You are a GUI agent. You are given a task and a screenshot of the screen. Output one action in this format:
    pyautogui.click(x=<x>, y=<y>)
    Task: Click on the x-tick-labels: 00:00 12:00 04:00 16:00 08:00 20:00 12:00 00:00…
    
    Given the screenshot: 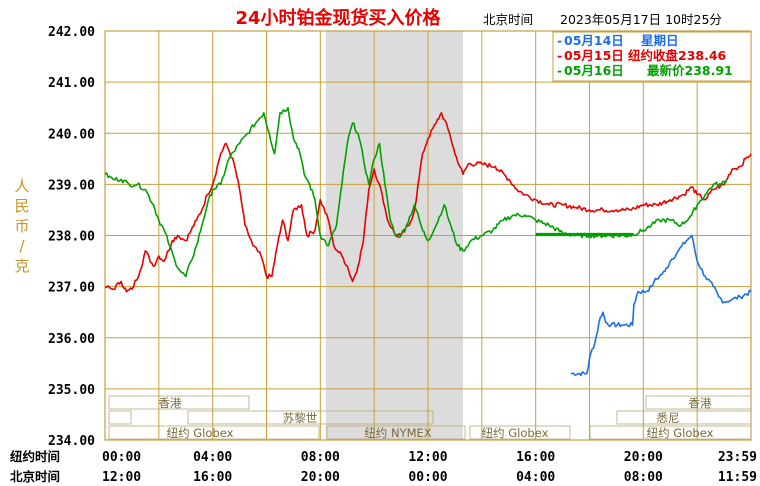 What is the action you would take?
    pyautogui.click(x=429, y=467)
    